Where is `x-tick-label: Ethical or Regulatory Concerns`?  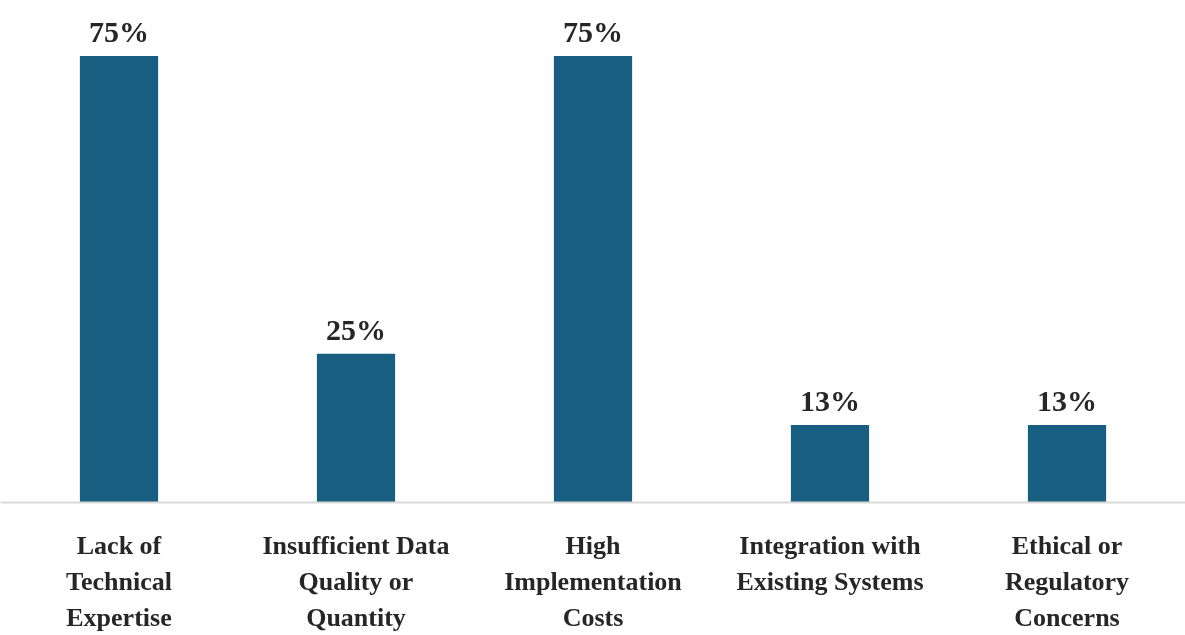
x-tick-label: Ethical or Regulatory Concerns is located at coordinates (1067, 581).